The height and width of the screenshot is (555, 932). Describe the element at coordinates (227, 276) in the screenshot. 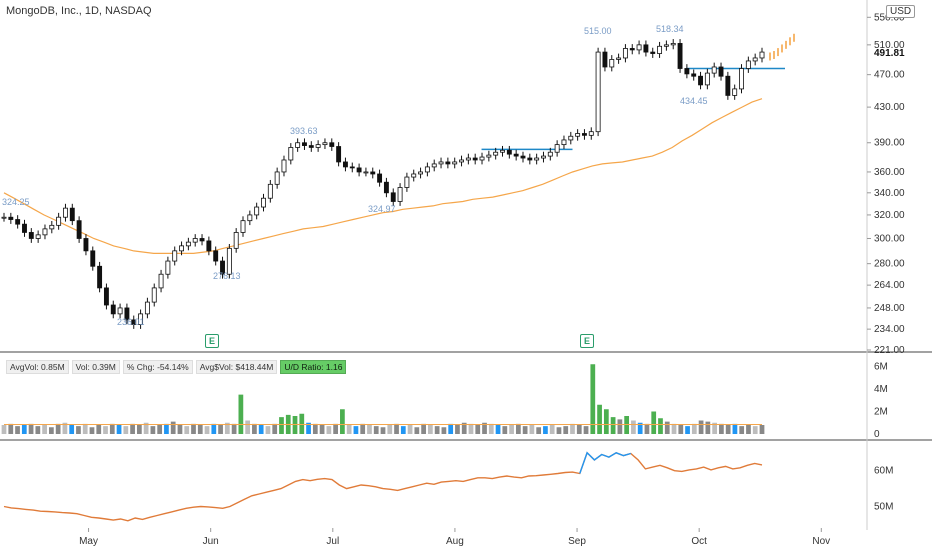

I see `price-annotation: 276.13` at that location.